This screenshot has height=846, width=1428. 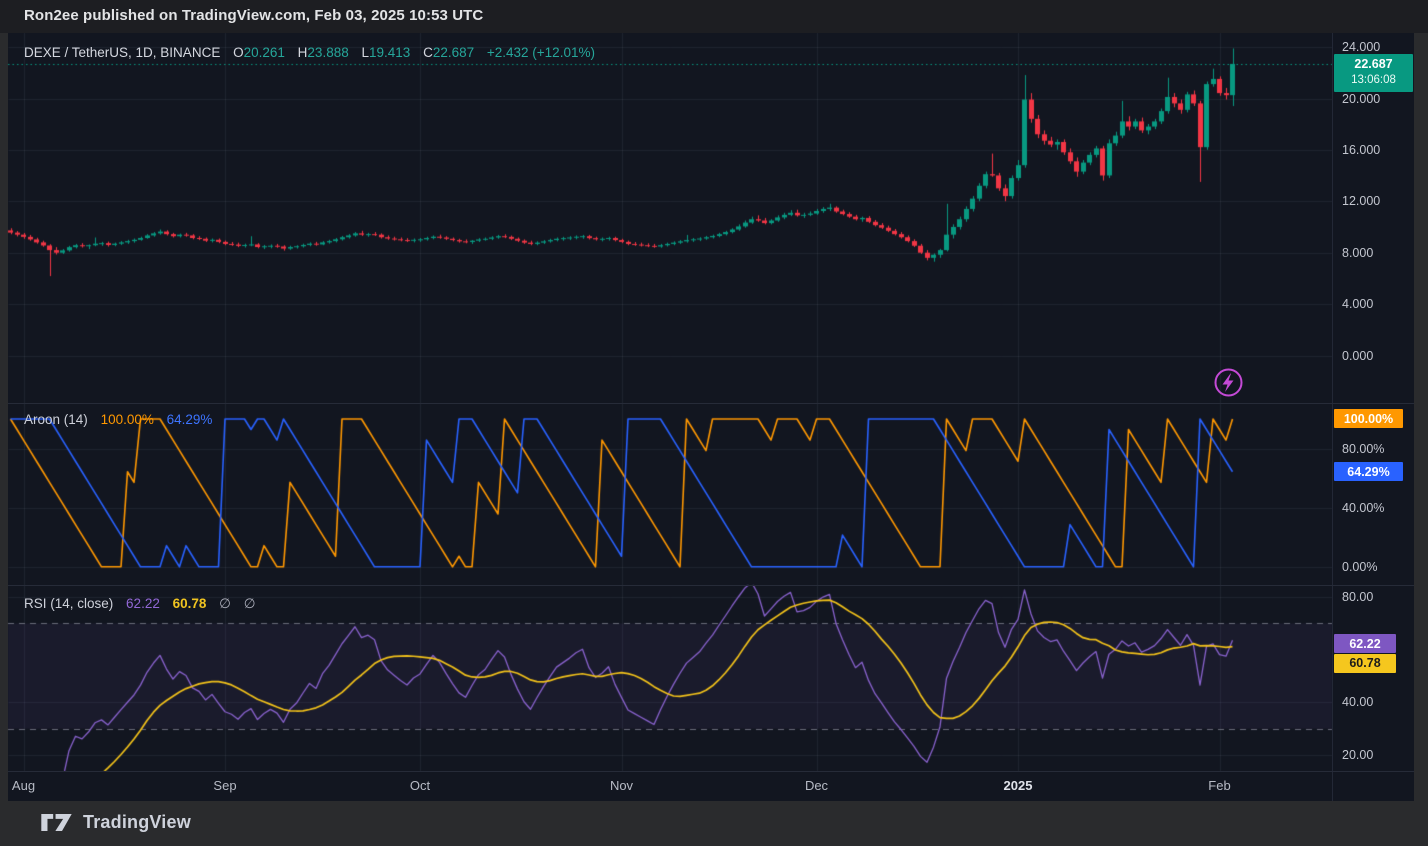 What do you see at coordinates (711, 403) in the screenshot?
I see `pane-separator-aroon` at bounding box center [711, 403].